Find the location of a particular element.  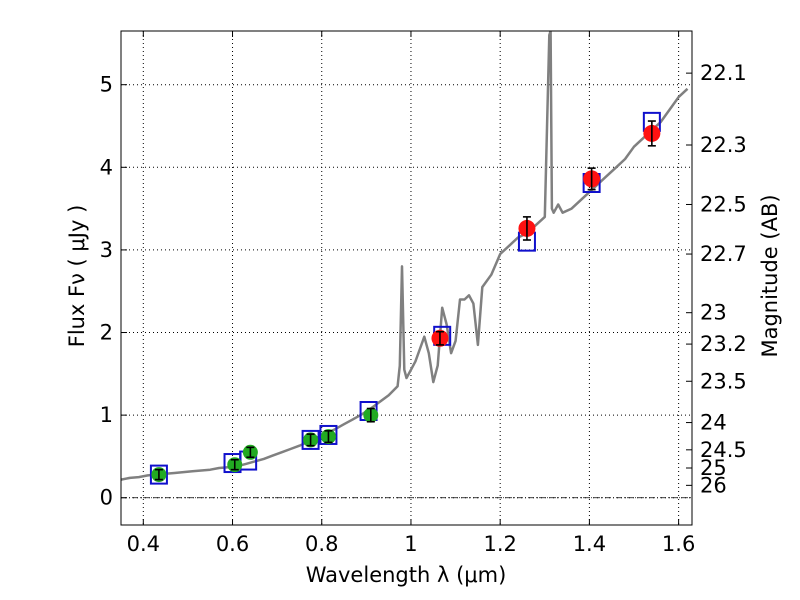

x-tick-label: 0.8 is located at coordinates (321, 544).